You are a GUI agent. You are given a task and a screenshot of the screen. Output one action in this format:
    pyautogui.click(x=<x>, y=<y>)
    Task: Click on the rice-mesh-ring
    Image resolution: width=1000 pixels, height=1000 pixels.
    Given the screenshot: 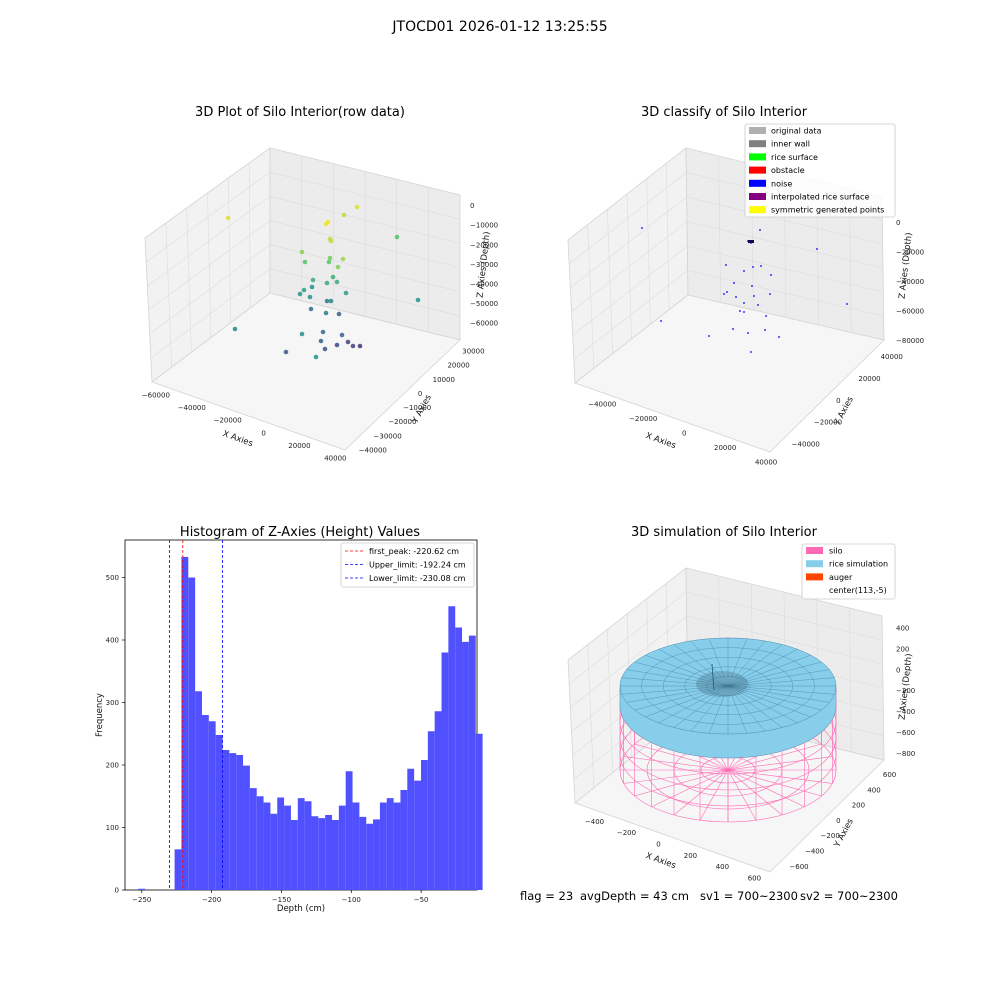 What is the action you would take?
    pyautogui.click(x=728, y=686)
    